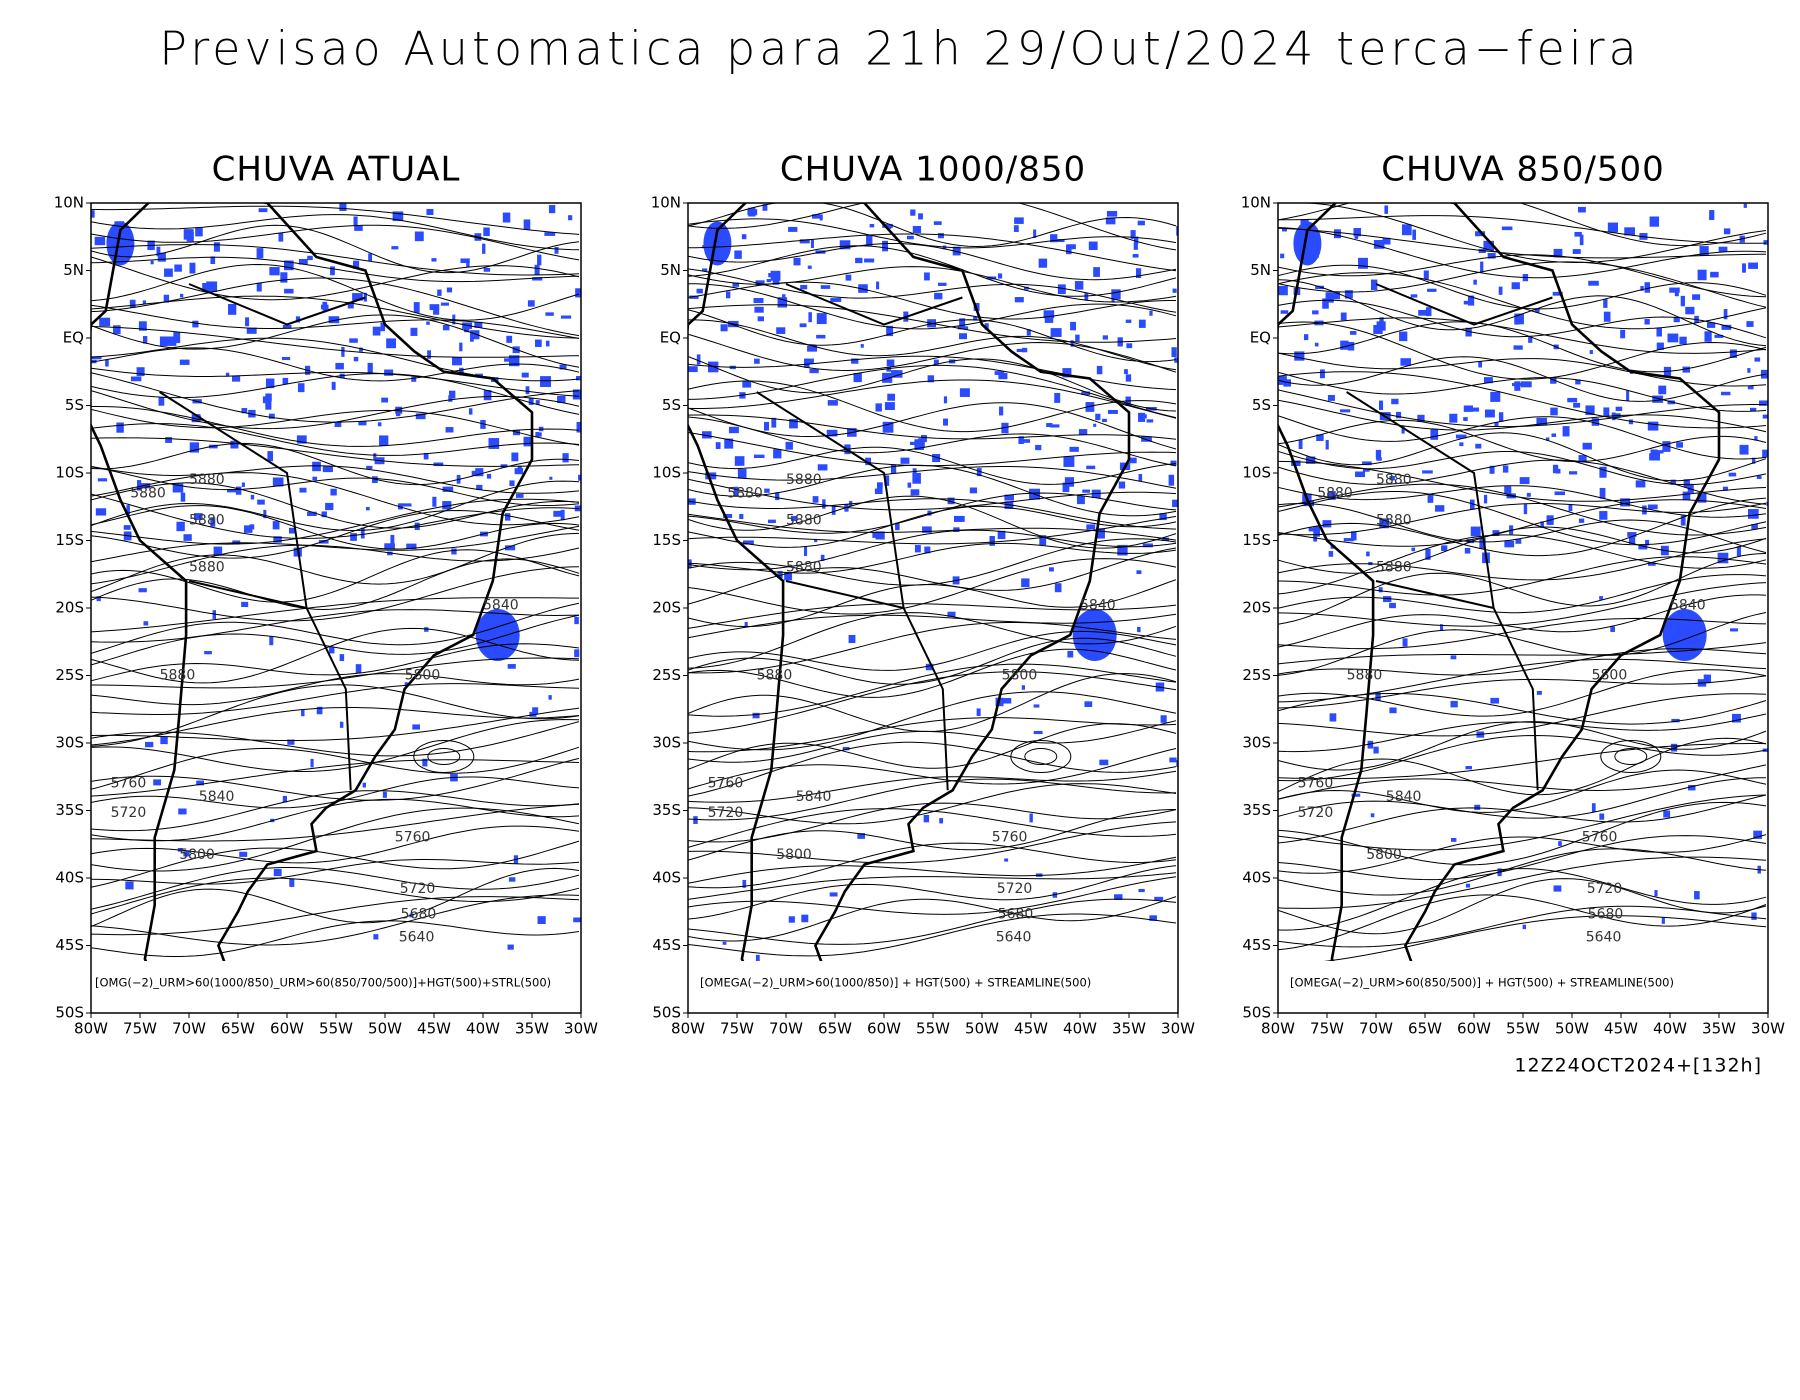 This screenshot has width=1800, height=1400. Describe the element at coordinates (238, 1029) in the screenshot. I see `lon-tick-label: 65W` at that location.